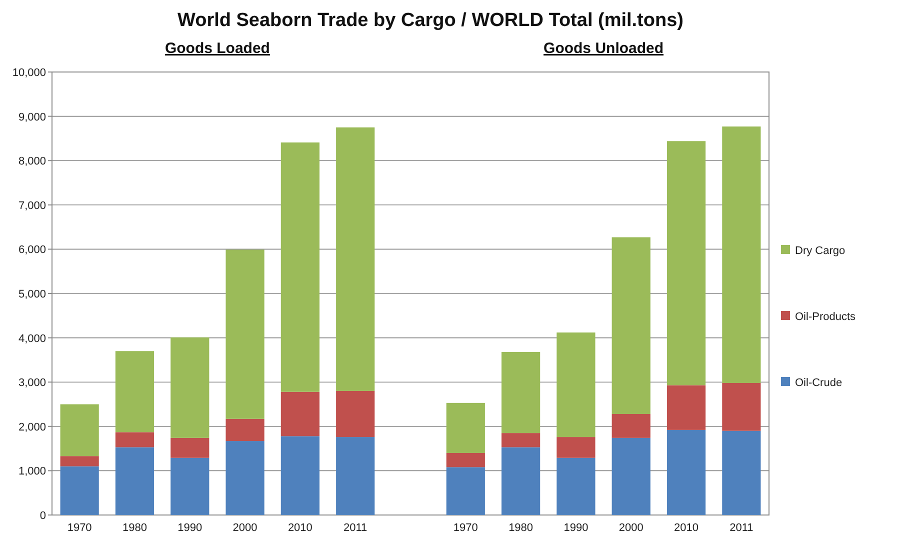 This screenshot has height=539, width=899. What do you see at coordinates (217, 48) in the screenshot?
I see `text: Goods Loaded` at bounding box center [217, 48].